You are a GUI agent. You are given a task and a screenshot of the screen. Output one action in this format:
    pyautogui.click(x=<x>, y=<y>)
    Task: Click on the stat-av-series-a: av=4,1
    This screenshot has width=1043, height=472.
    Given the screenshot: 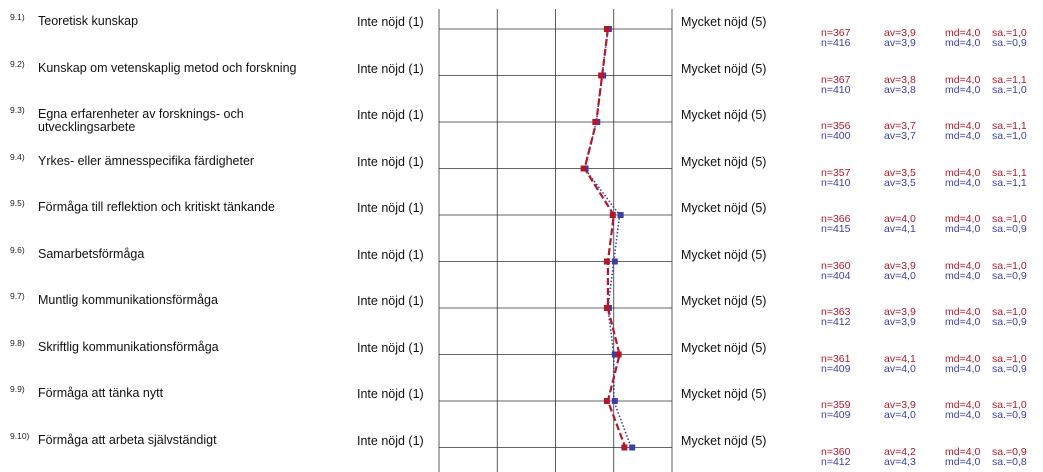 What is the action you would take?
    pyautogui.click(x=900, y=358)
    